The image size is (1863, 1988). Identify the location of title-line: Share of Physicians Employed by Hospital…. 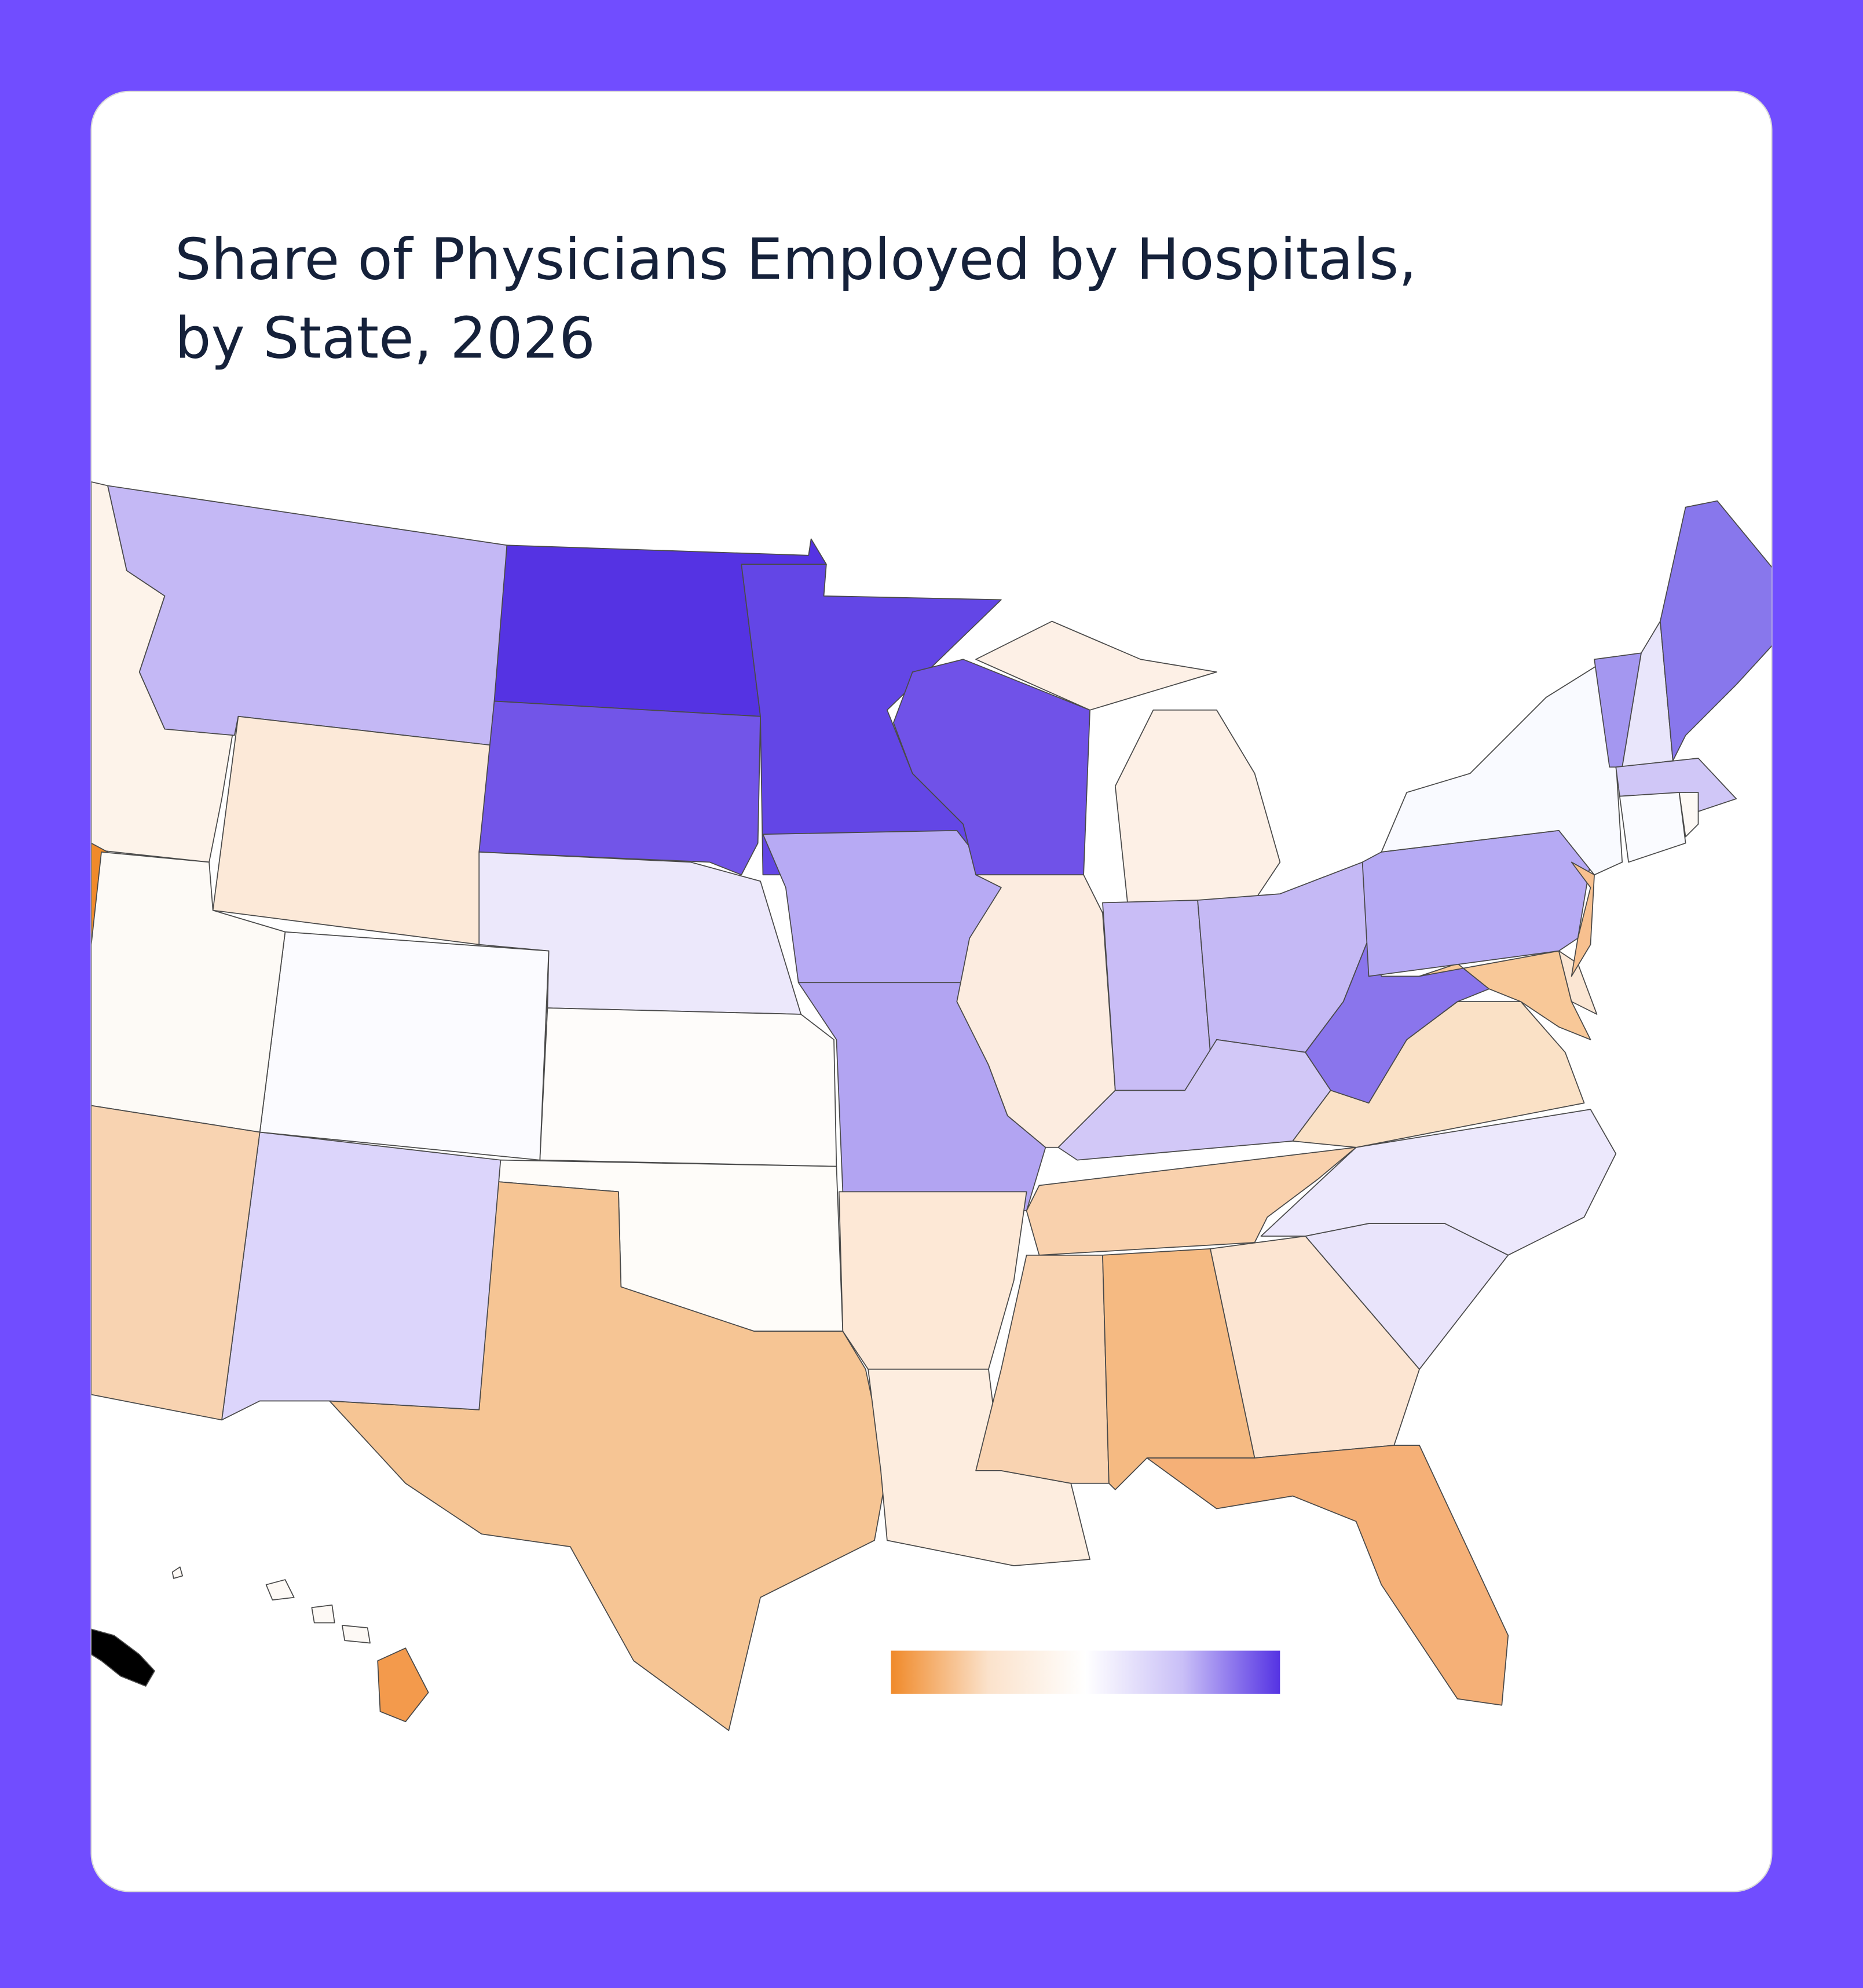
(796, 260).